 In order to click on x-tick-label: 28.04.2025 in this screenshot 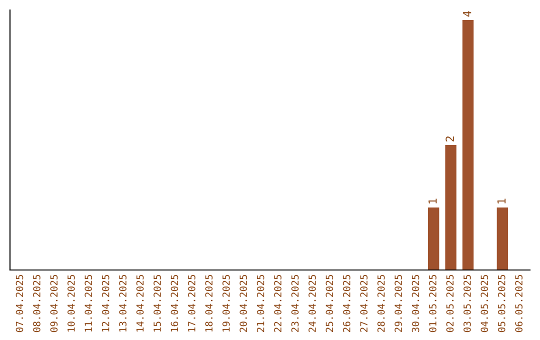, I will do `click(381, 303)`.